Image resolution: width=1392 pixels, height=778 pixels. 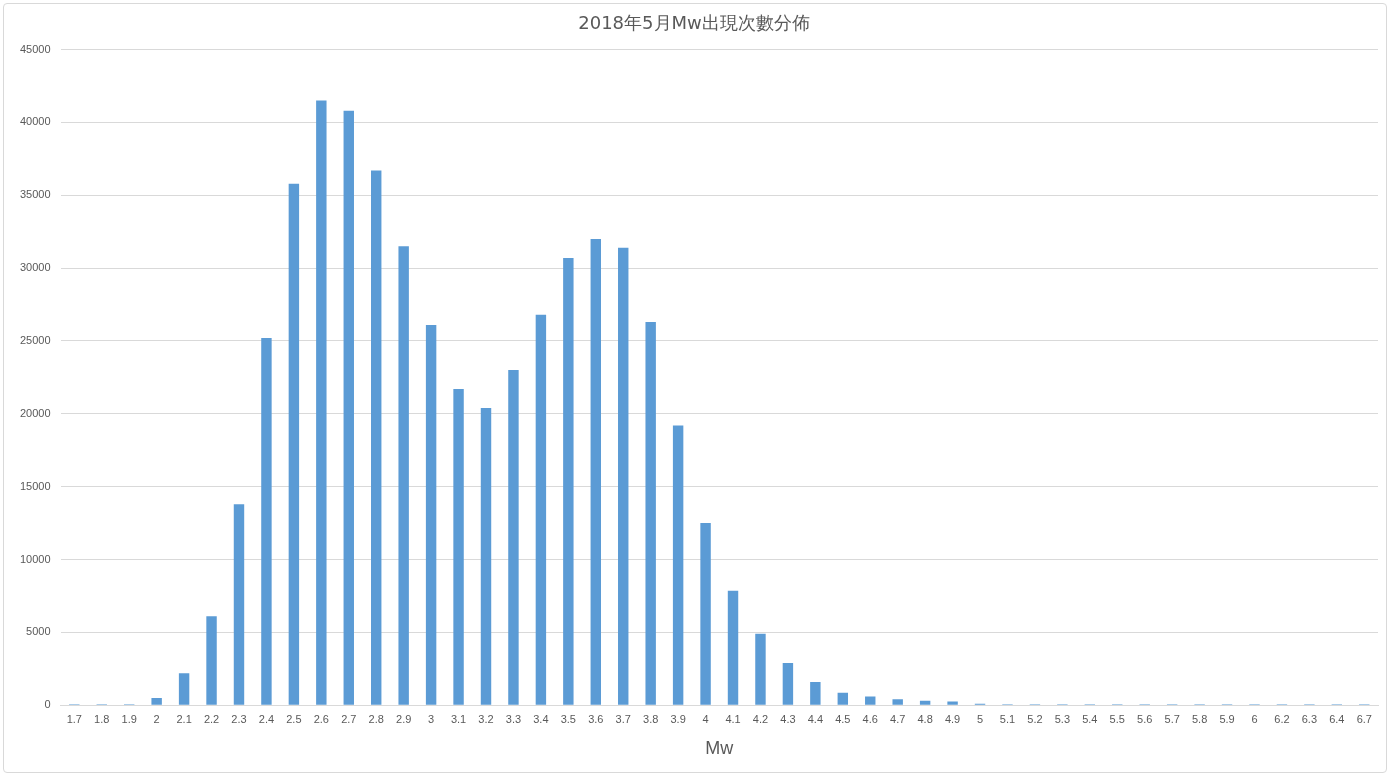 I want to click on x-tick-label: 3.5, so click(x=568, y=718).